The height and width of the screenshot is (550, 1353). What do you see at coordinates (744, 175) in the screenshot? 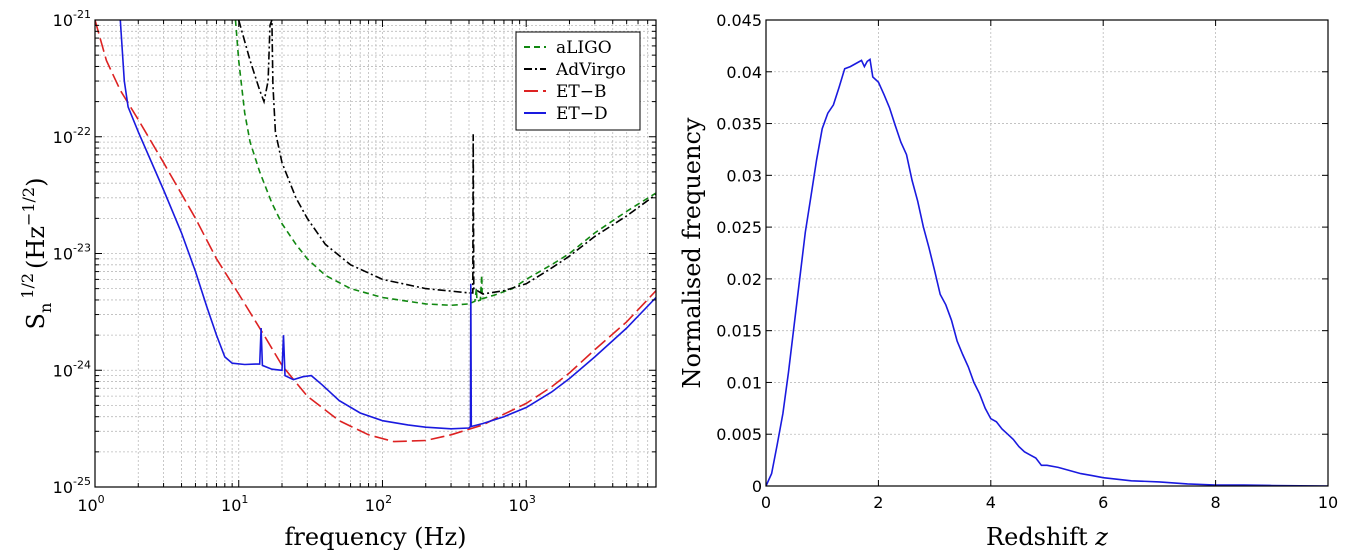
I see `y-tick-label: 0.03` at bounding box center [744, 175].